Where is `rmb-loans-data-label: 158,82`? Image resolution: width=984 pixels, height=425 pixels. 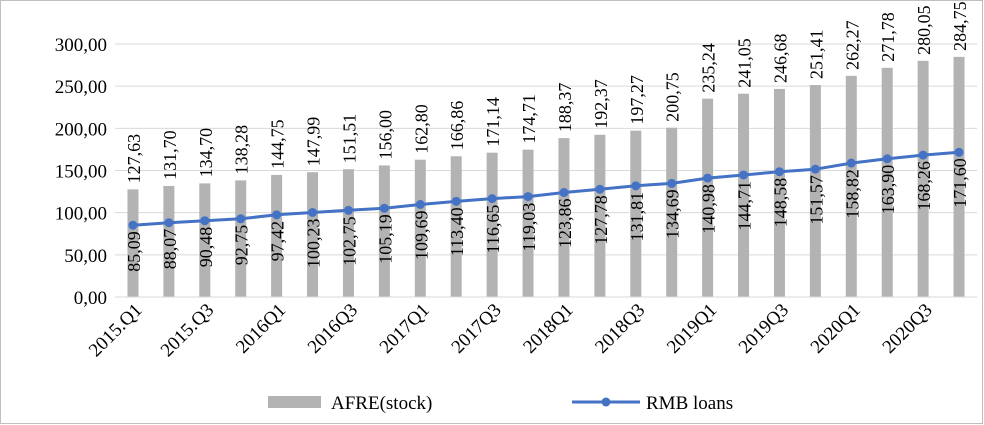
rmb-loans-data-label: 158,82 is located at coordinates (852, 194).